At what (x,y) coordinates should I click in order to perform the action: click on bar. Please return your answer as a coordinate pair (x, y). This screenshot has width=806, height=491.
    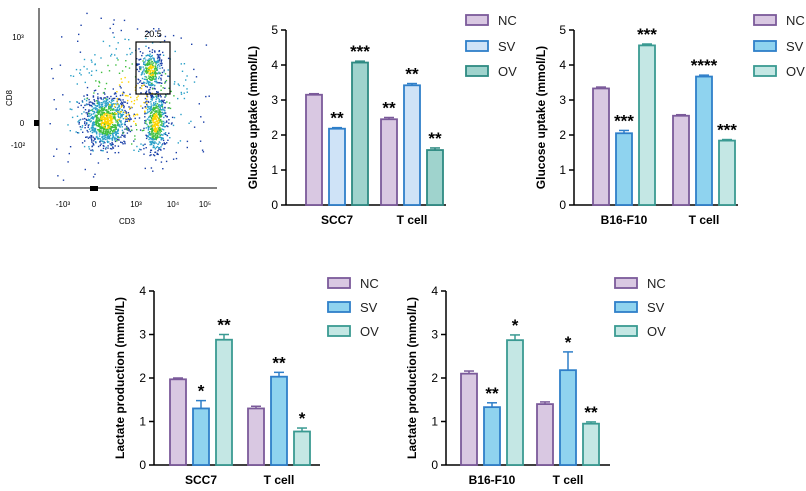
    Looking at the image, I should click on (337, 166).